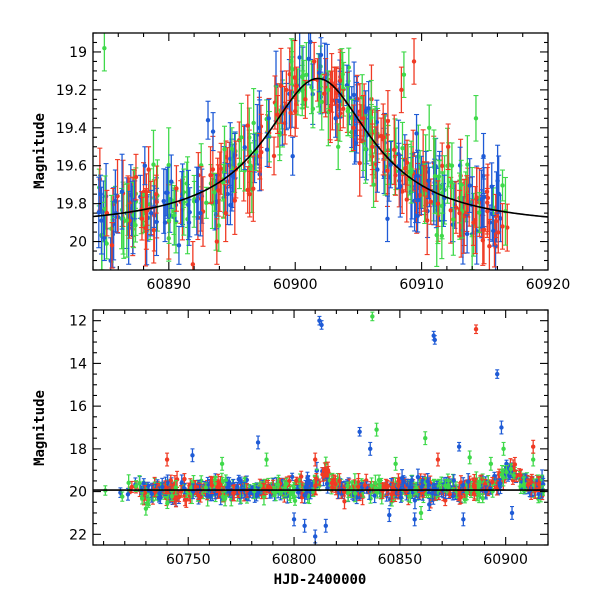  What do you see at coordinates (78, 364) in the screenshot?
I see `y-tick-label: 14` at bounding box center [78, 364].